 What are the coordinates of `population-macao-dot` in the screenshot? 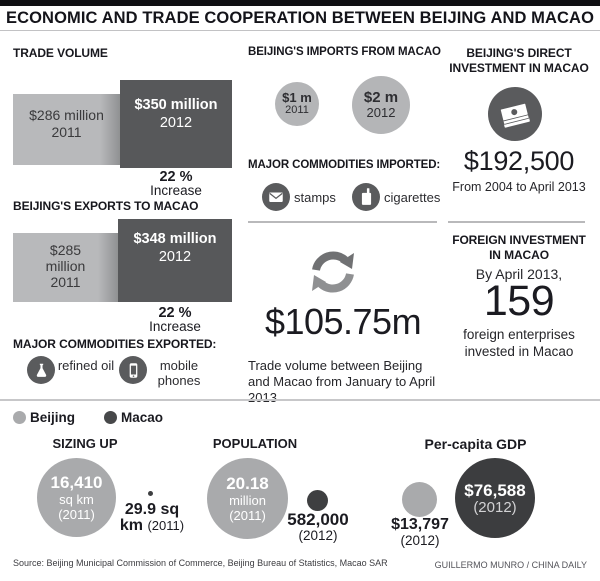 It's located at (317, 500).